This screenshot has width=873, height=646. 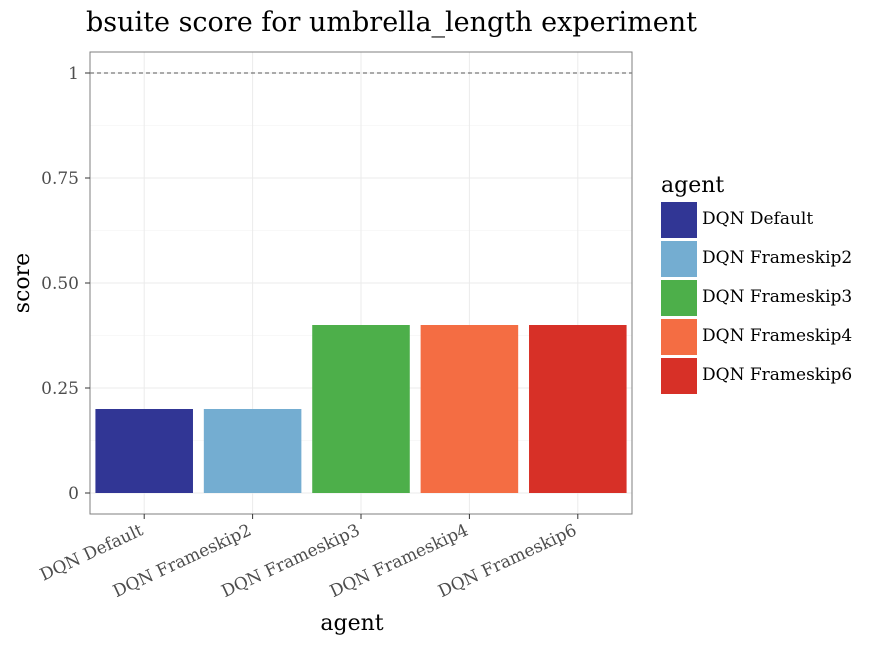 What do you see at coordinates (777, 375) in the screenshot?
I see `legend-label-5: DQN Frameskip6` at bounding box center [777, 375].